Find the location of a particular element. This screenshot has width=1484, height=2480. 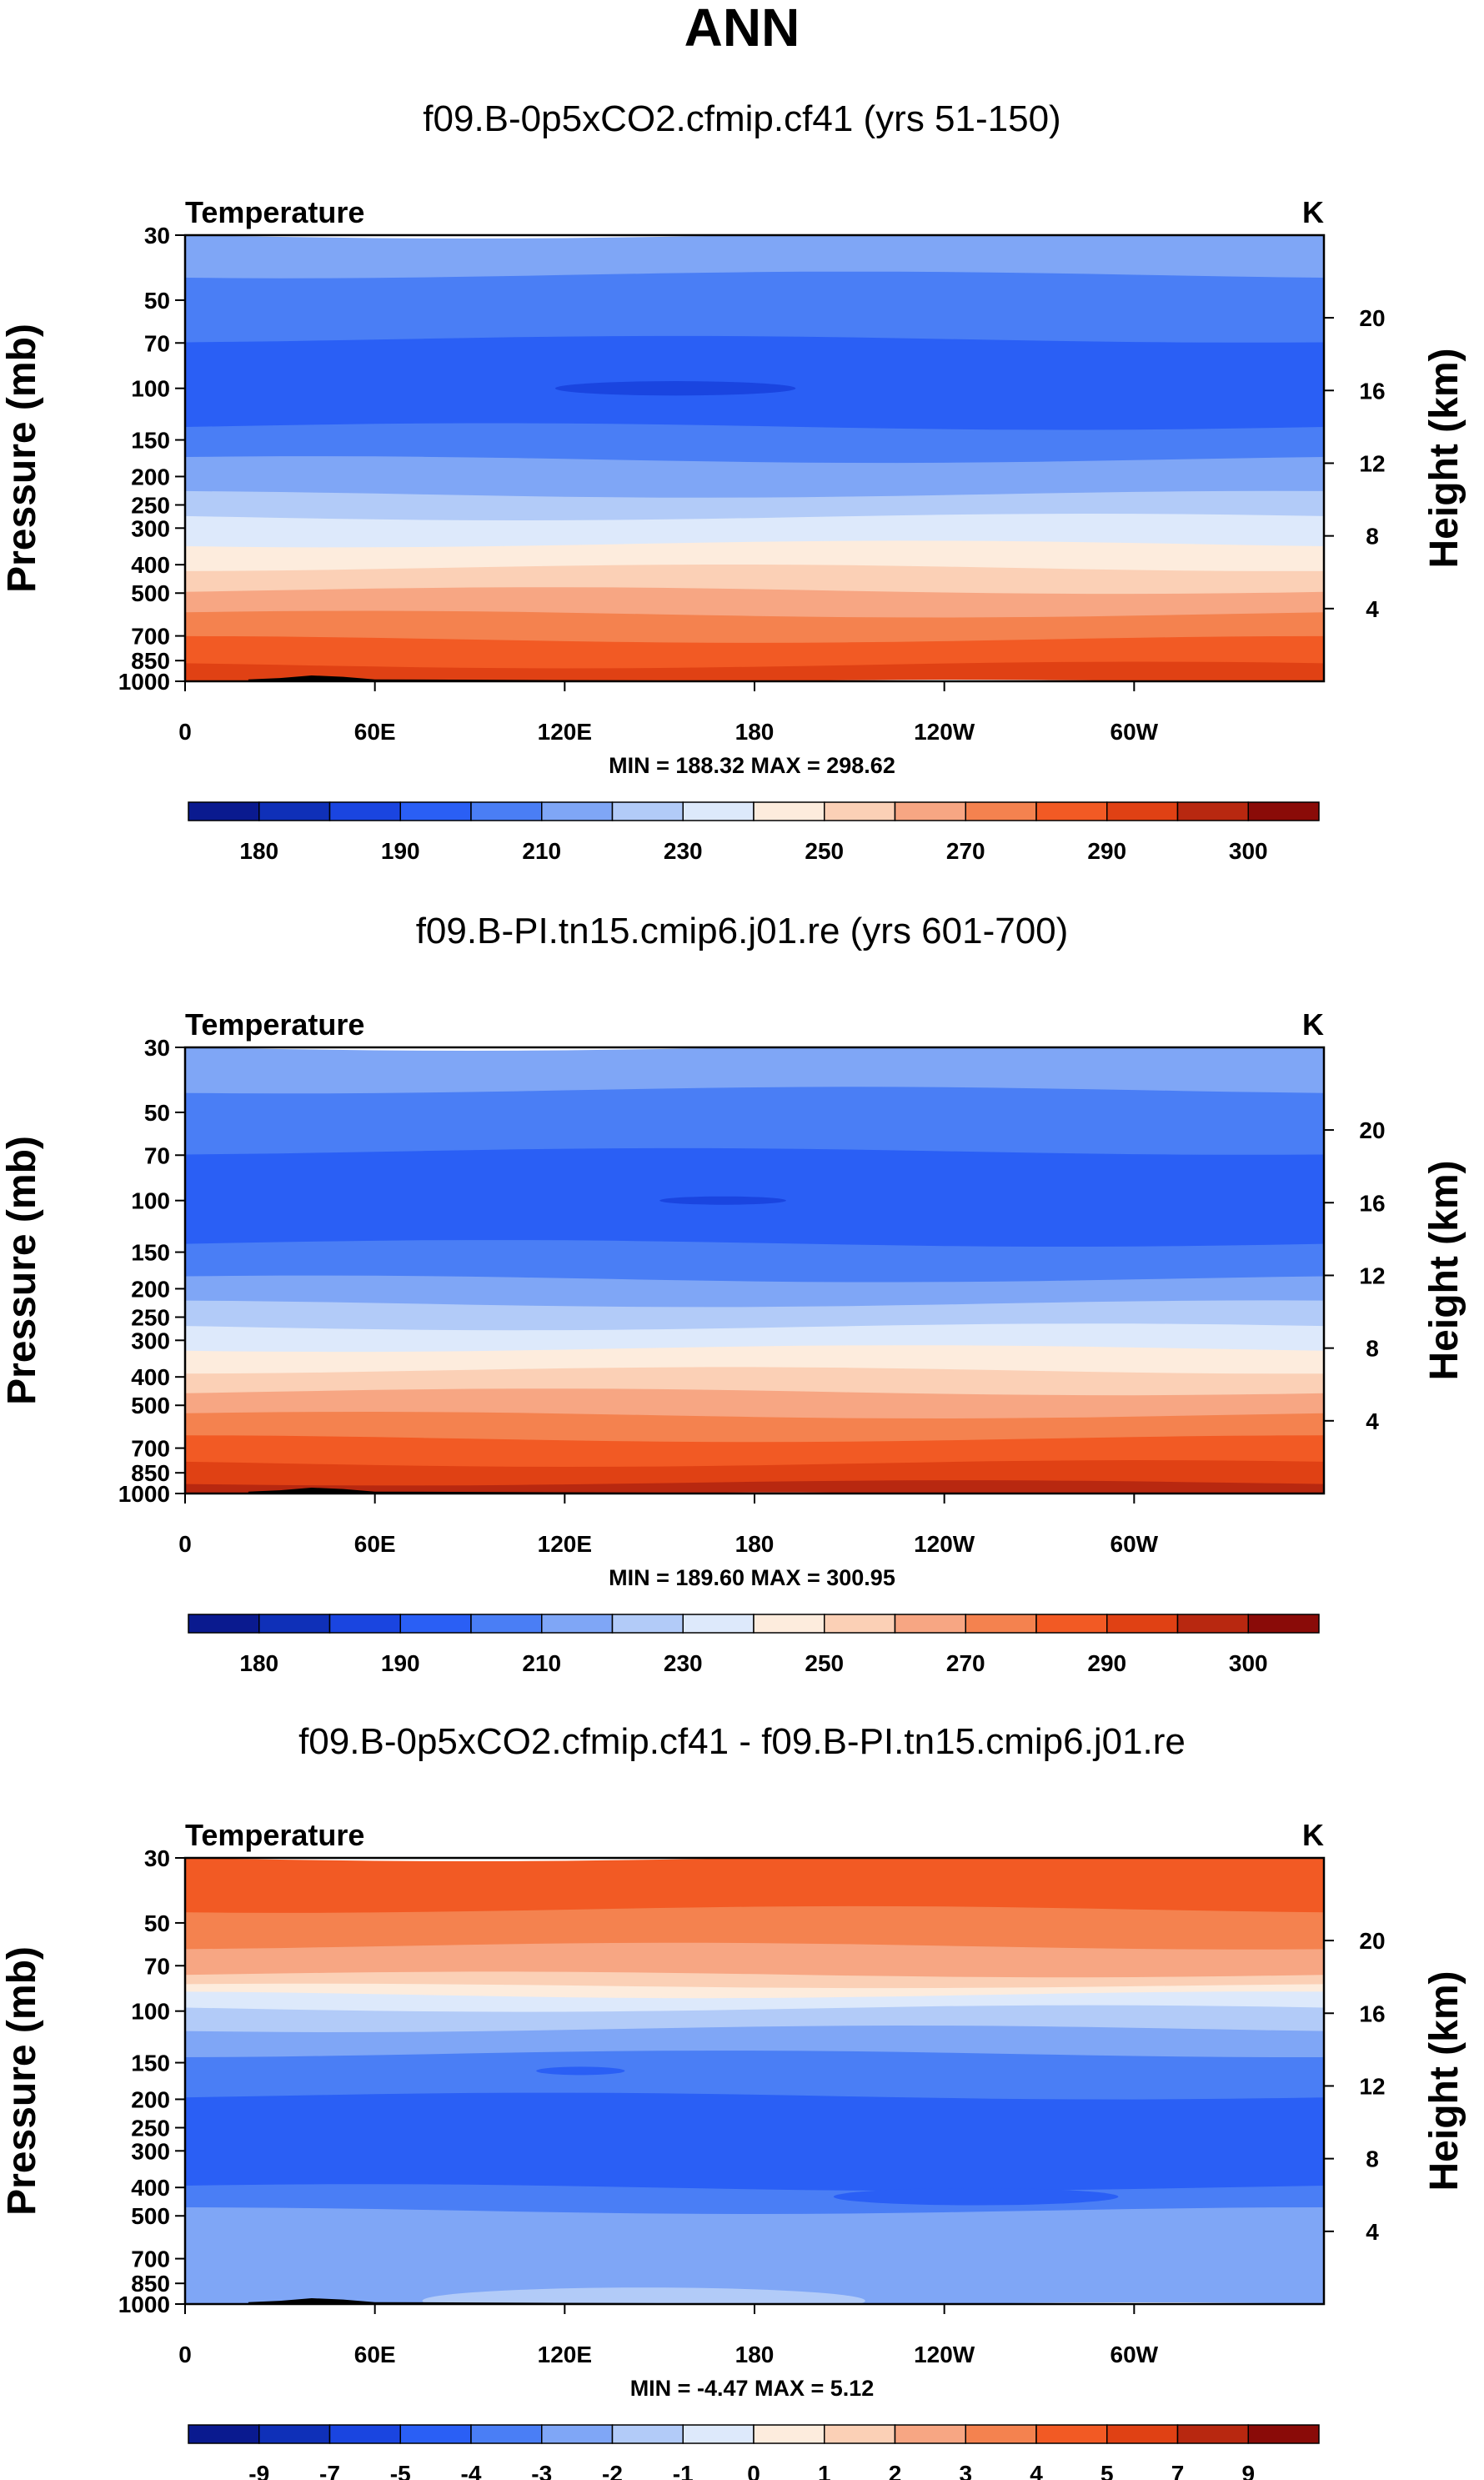

colorbar-label: 210 is located at coordinates (541, 1663).